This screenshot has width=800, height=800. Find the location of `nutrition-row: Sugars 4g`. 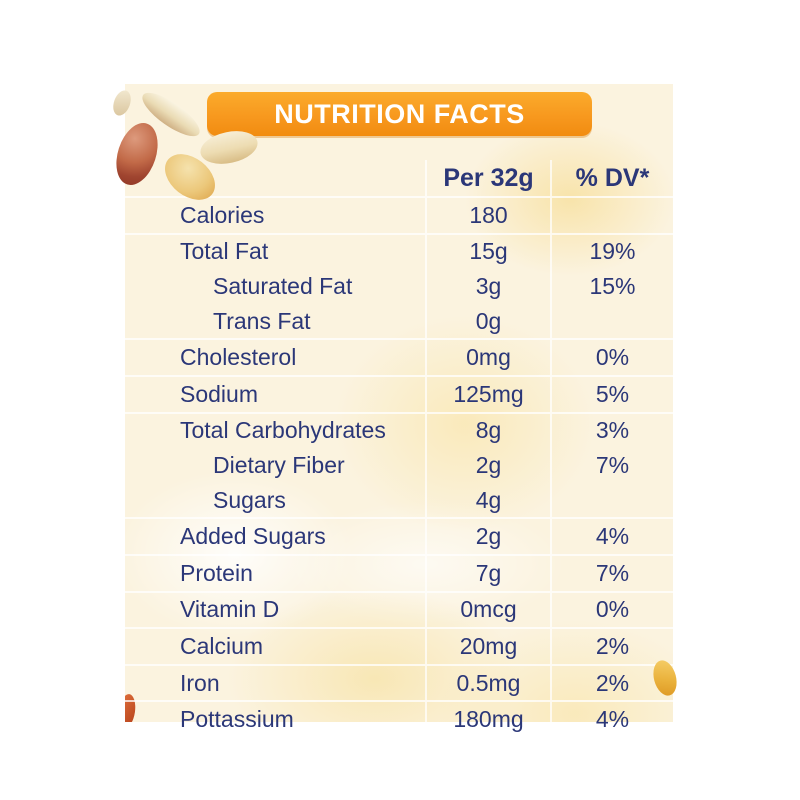

nutrition-row: Sugars 4g is located at coordinates (399, 501).